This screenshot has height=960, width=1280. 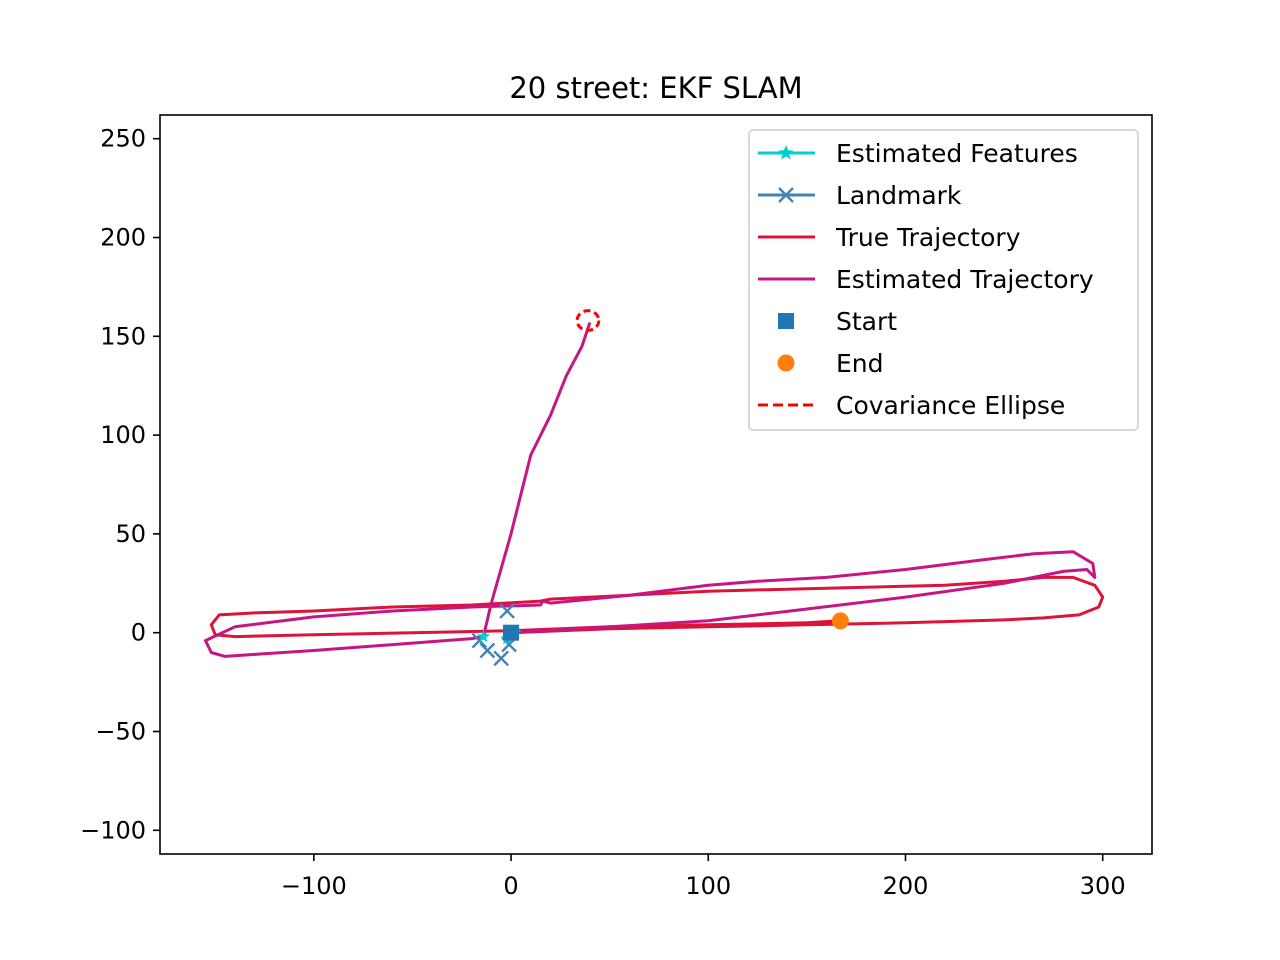 I want to click on y-tick-label: 100, so click(x=123, y=435).